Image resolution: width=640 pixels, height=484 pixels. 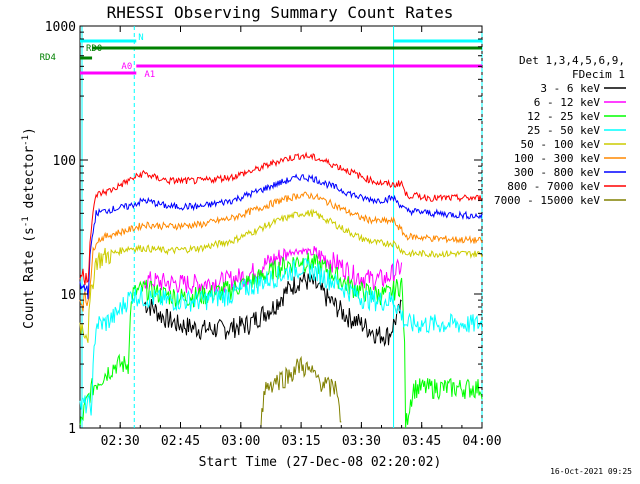 I want to click on y-tick-label-1: 10, so click(x=68, y=295).